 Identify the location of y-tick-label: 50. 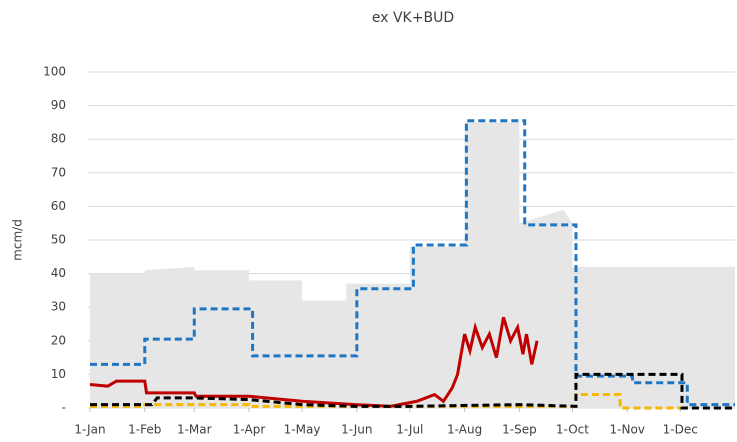
(58, 240).